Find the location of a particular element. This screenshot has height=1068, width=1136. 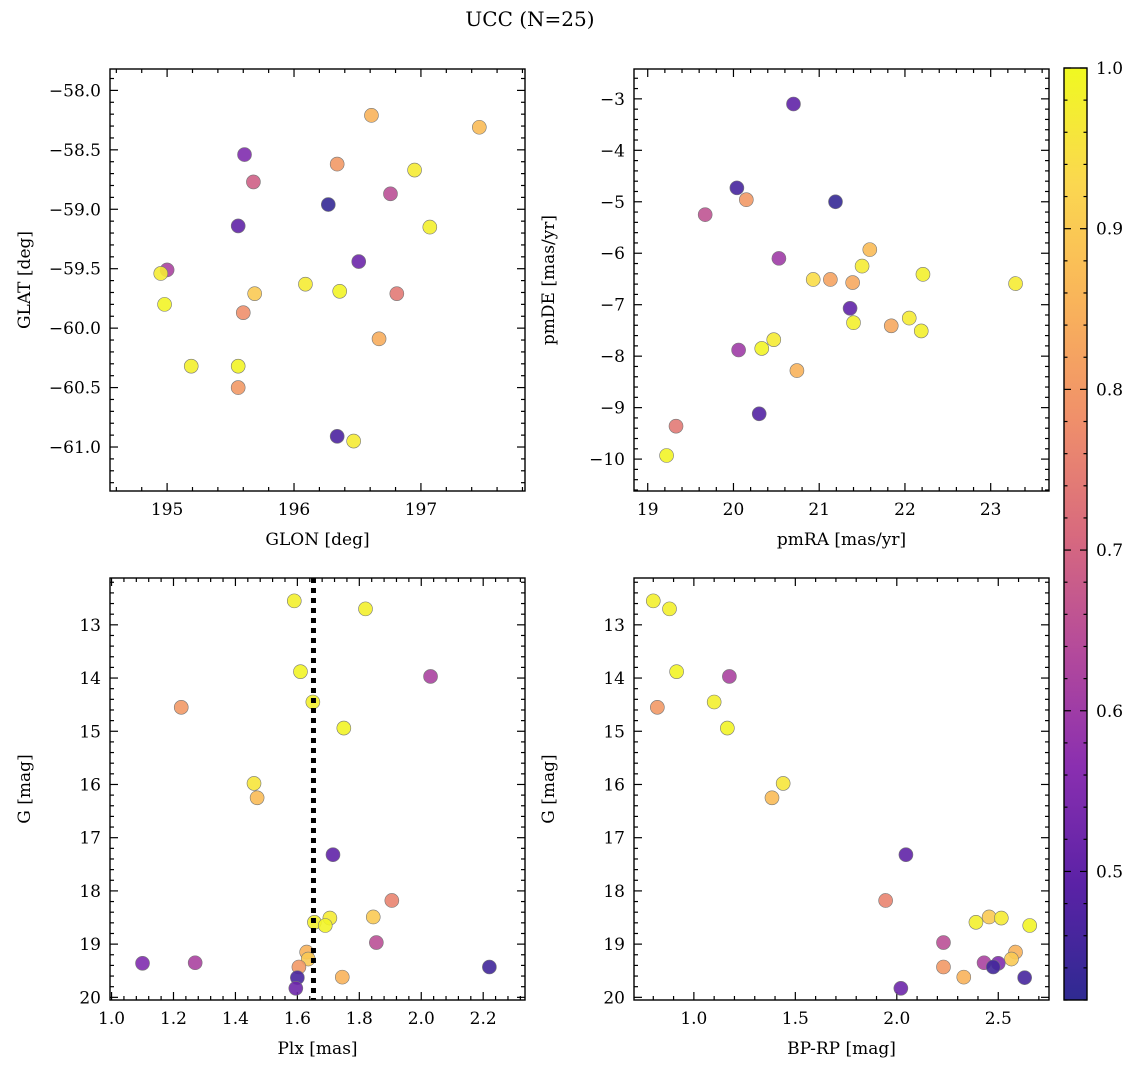

y-tick-label: −6 is located at coordinates (612, 254).